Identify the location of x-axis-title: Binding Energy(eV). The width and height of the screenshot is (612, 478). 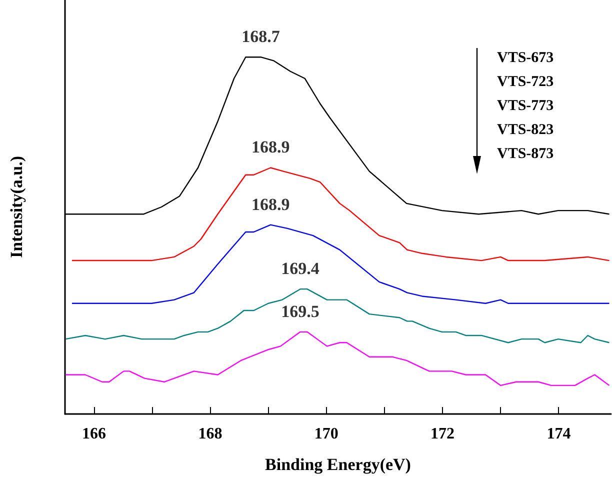
(338, 464).